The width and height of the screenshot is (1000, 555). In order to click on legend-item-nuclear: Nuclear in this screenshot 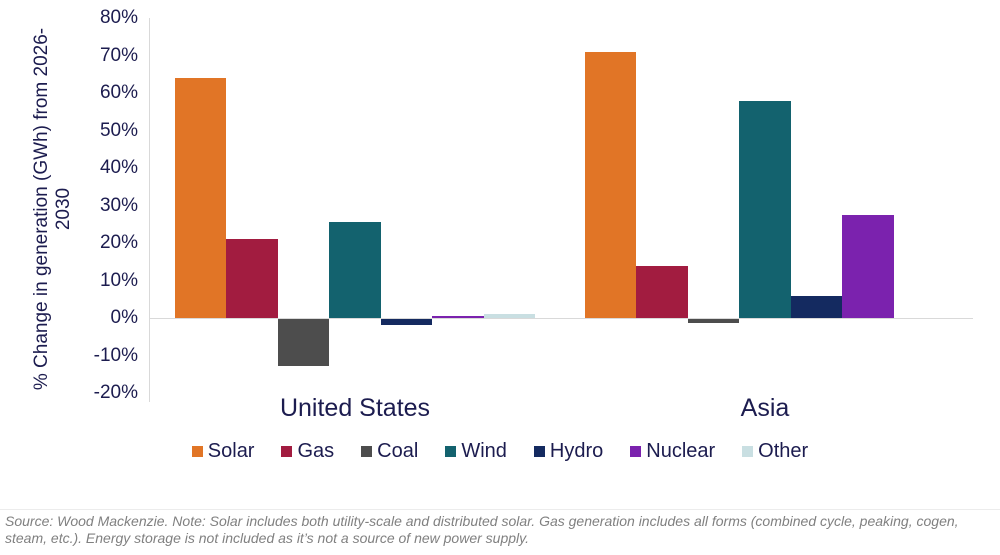, I will do `click(672, 451)`.